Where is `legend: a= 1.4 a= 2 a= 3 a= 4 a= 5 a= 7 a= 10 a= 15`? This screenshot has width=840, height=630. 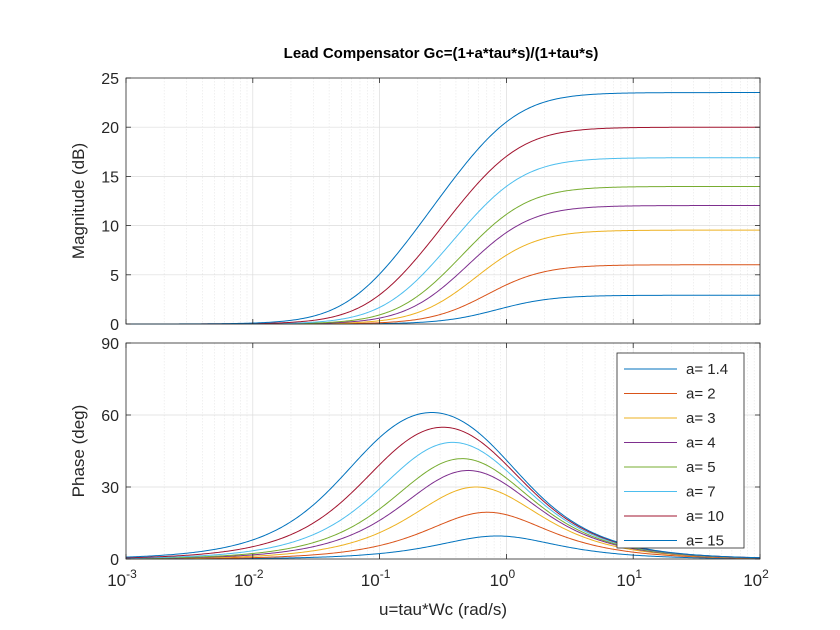
legend: a= 1.4 a= 2 a= 3 a= 4 a= 5 a= 7 a= 10 a= 15 is located at coordinates (680, 451).